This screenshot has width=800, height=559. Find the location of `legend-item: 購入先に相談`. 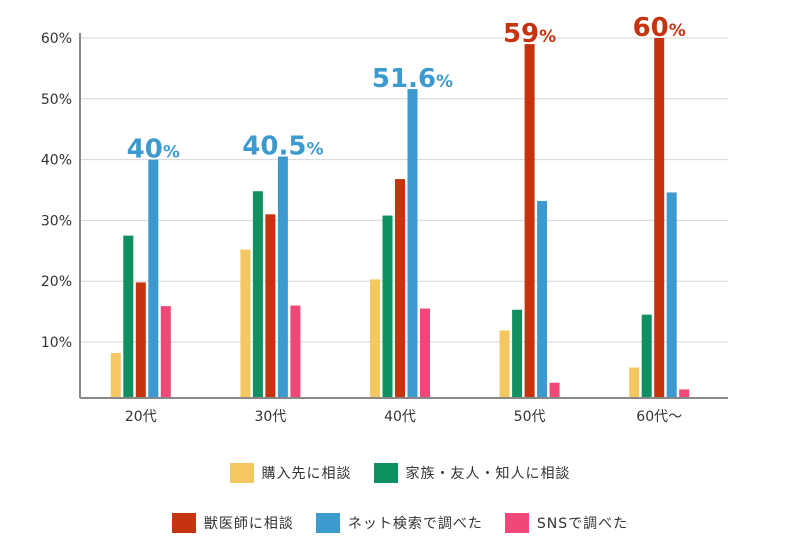

legend-item: 購入先に相談 is located at coordinates (290, 473).